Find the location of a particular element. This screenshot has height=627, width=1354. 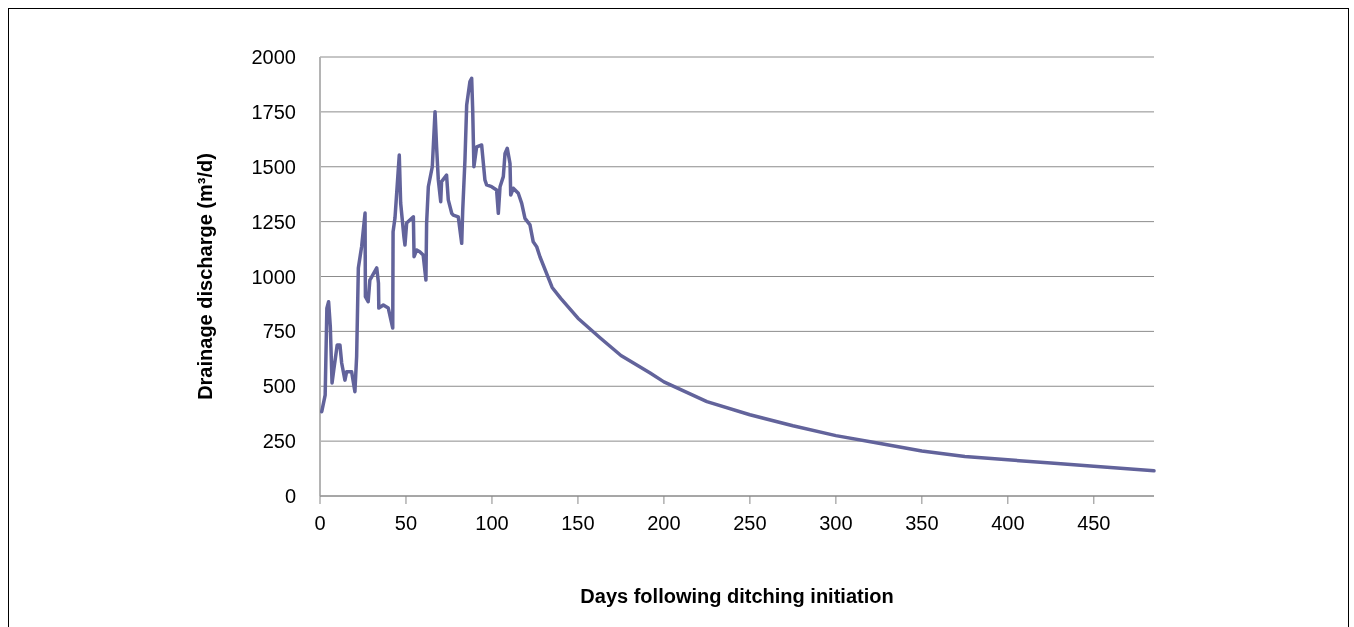

x-tick-label: 450 is located at coordinates (1094, 523).